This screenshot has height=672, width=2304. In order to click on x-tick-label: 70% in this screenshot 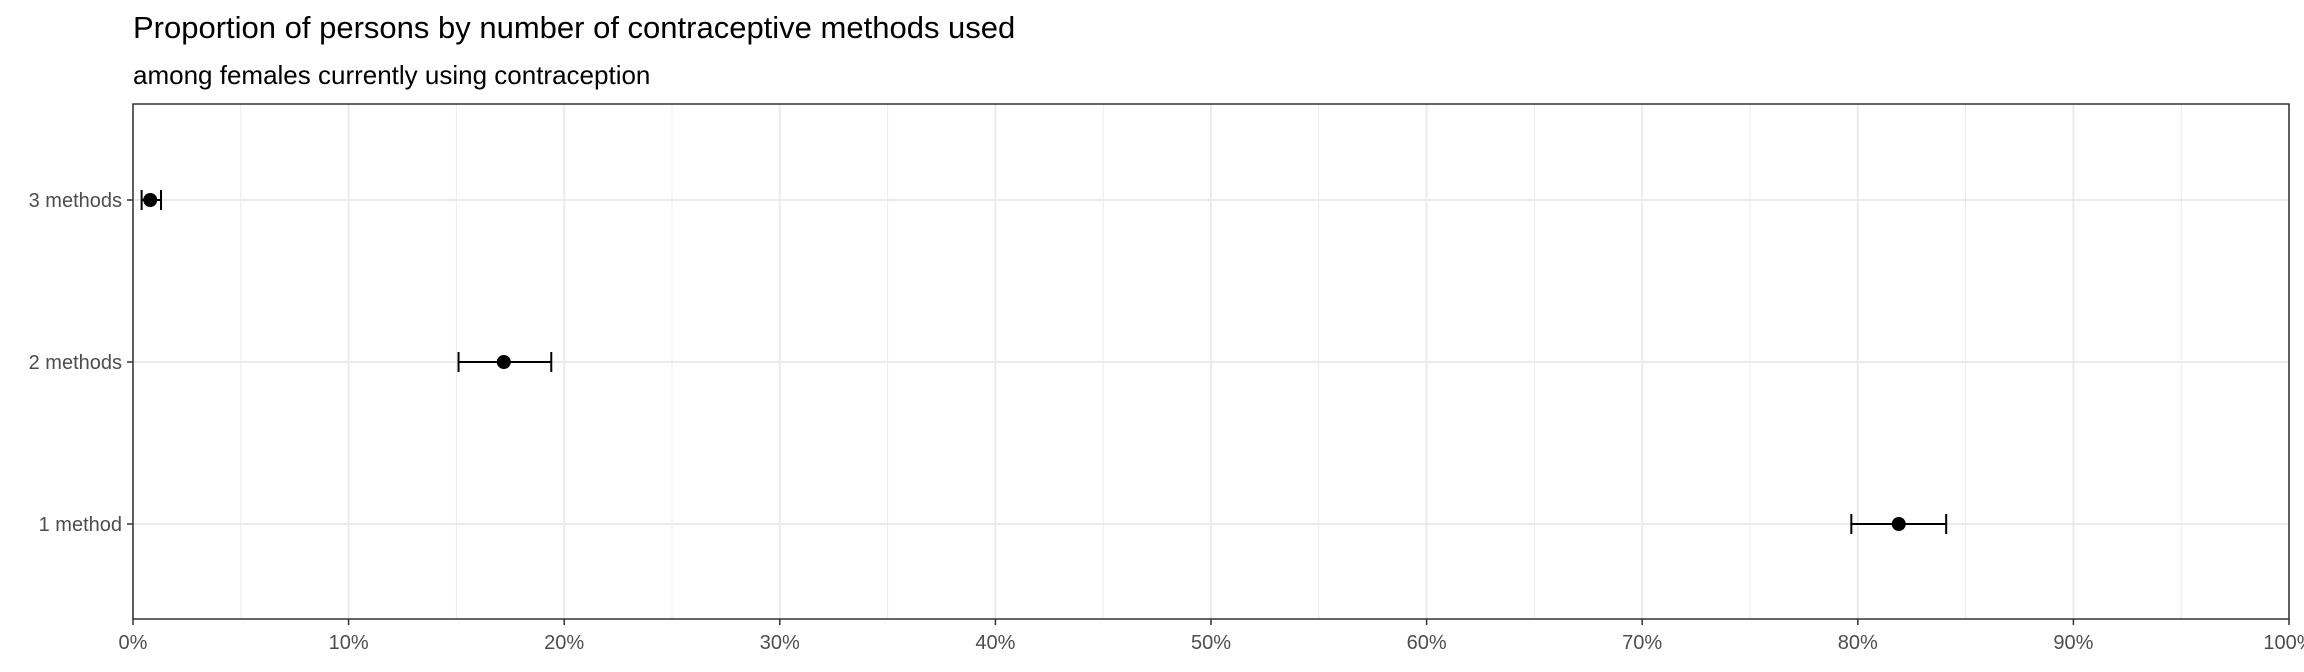, I will do `click(1642, 643)`.